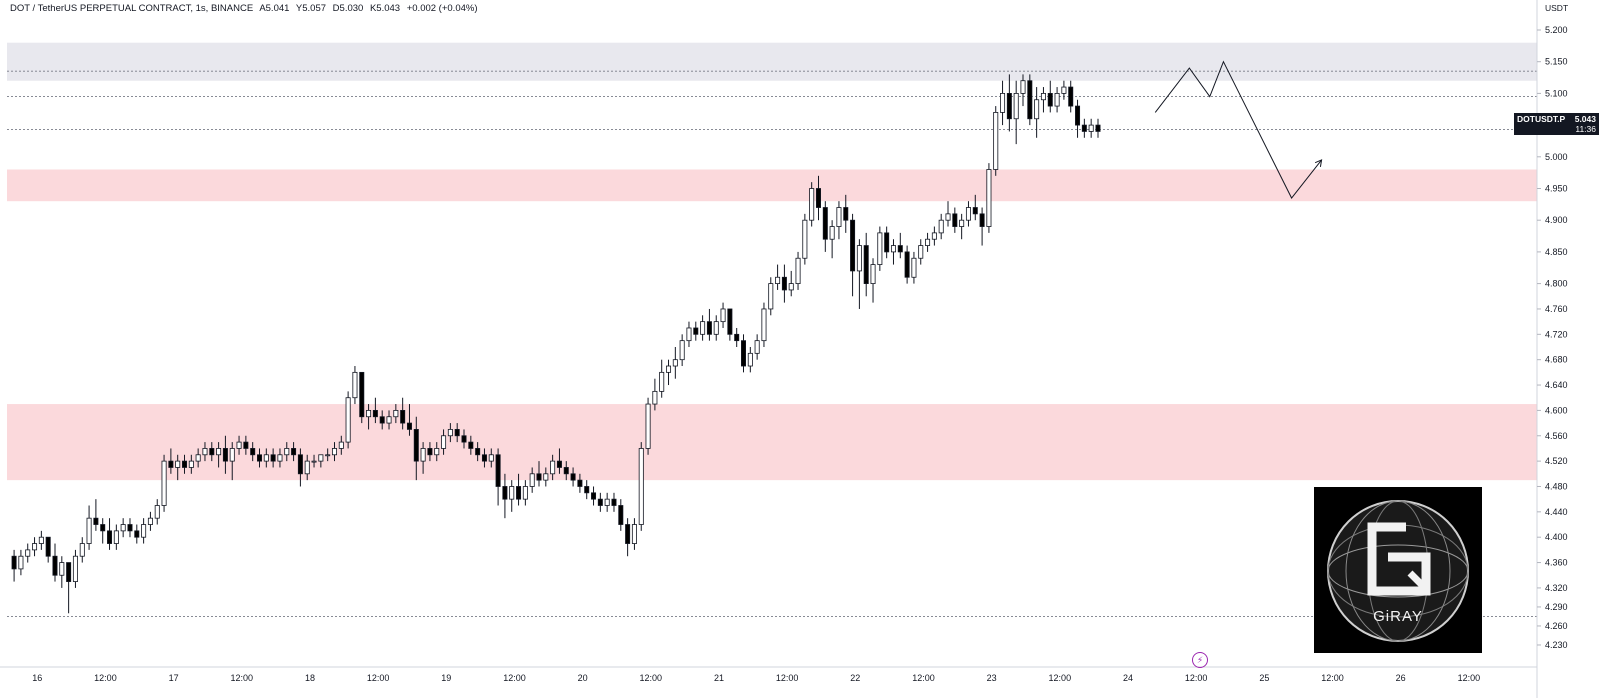  Describe the element at coordinates (1556, 124) in the screenshot. I see `last-price-tag: DOTUSDT.P 5.043 11:36` at that location.